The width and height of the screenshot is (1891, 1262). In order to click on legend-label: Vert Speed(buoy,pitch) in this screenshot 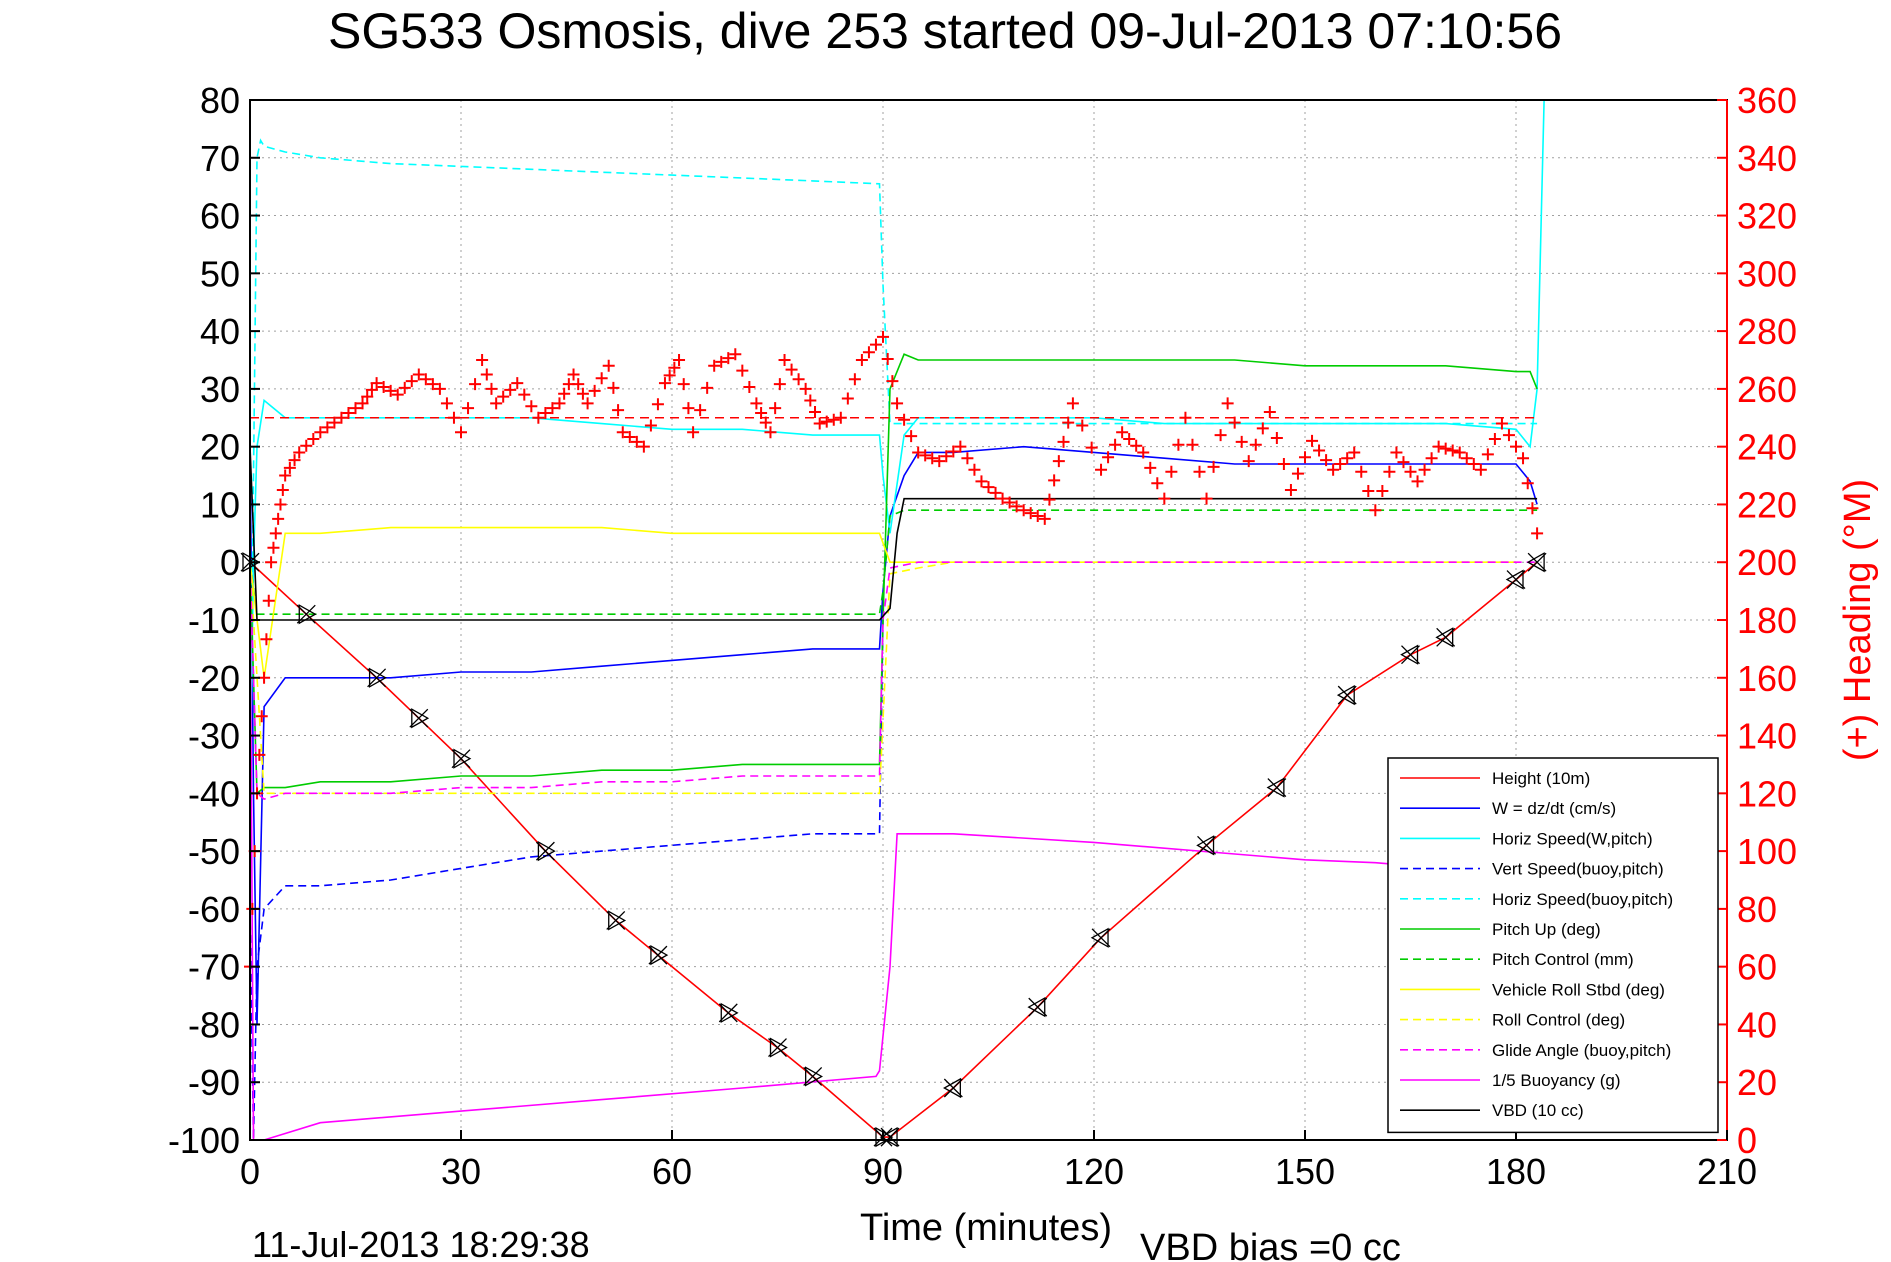, I will do `click(1578, 869)`.